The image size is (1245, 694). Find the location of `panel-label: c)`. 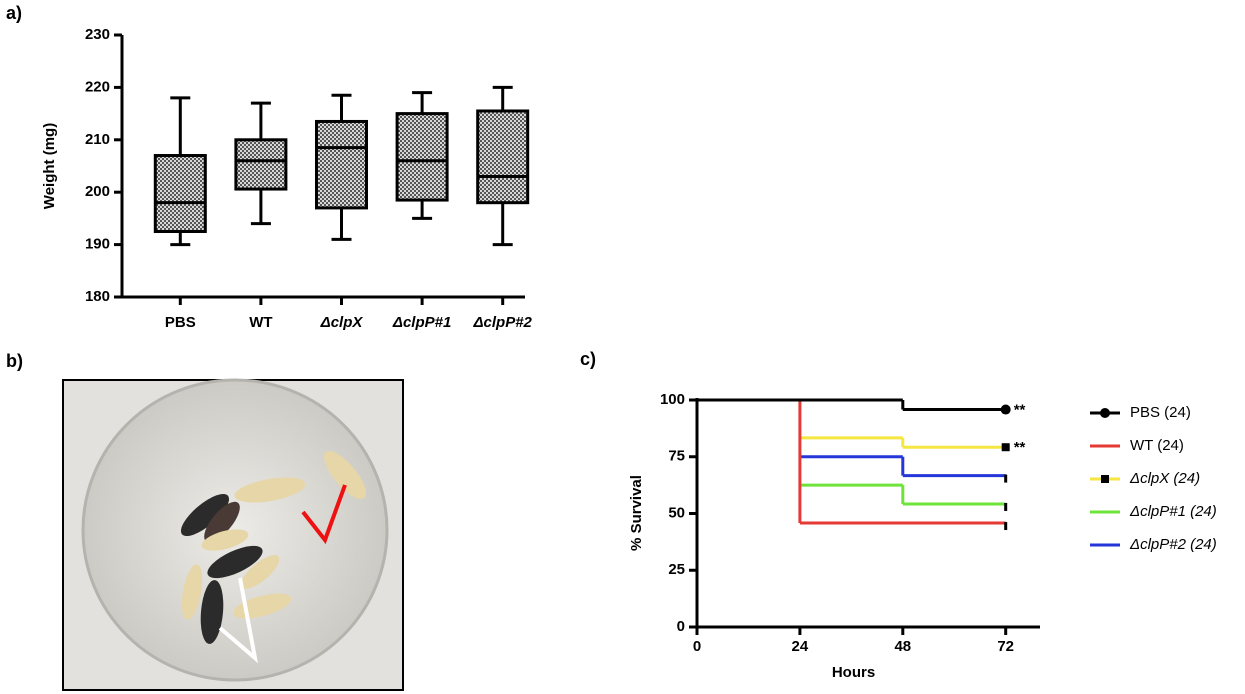

panel-label: c) is located at coordinates (588, 359).